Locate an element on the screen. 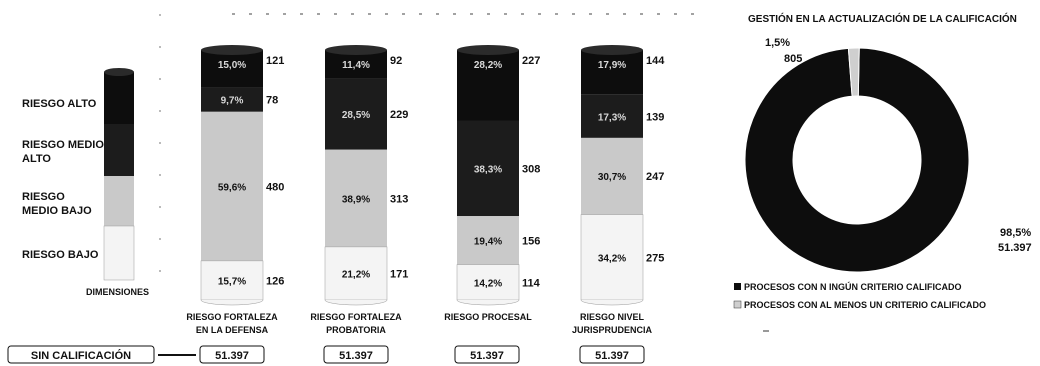  bar-segment-riesgo-procesal-riesgo-alto is located at coordinates (488, 85).